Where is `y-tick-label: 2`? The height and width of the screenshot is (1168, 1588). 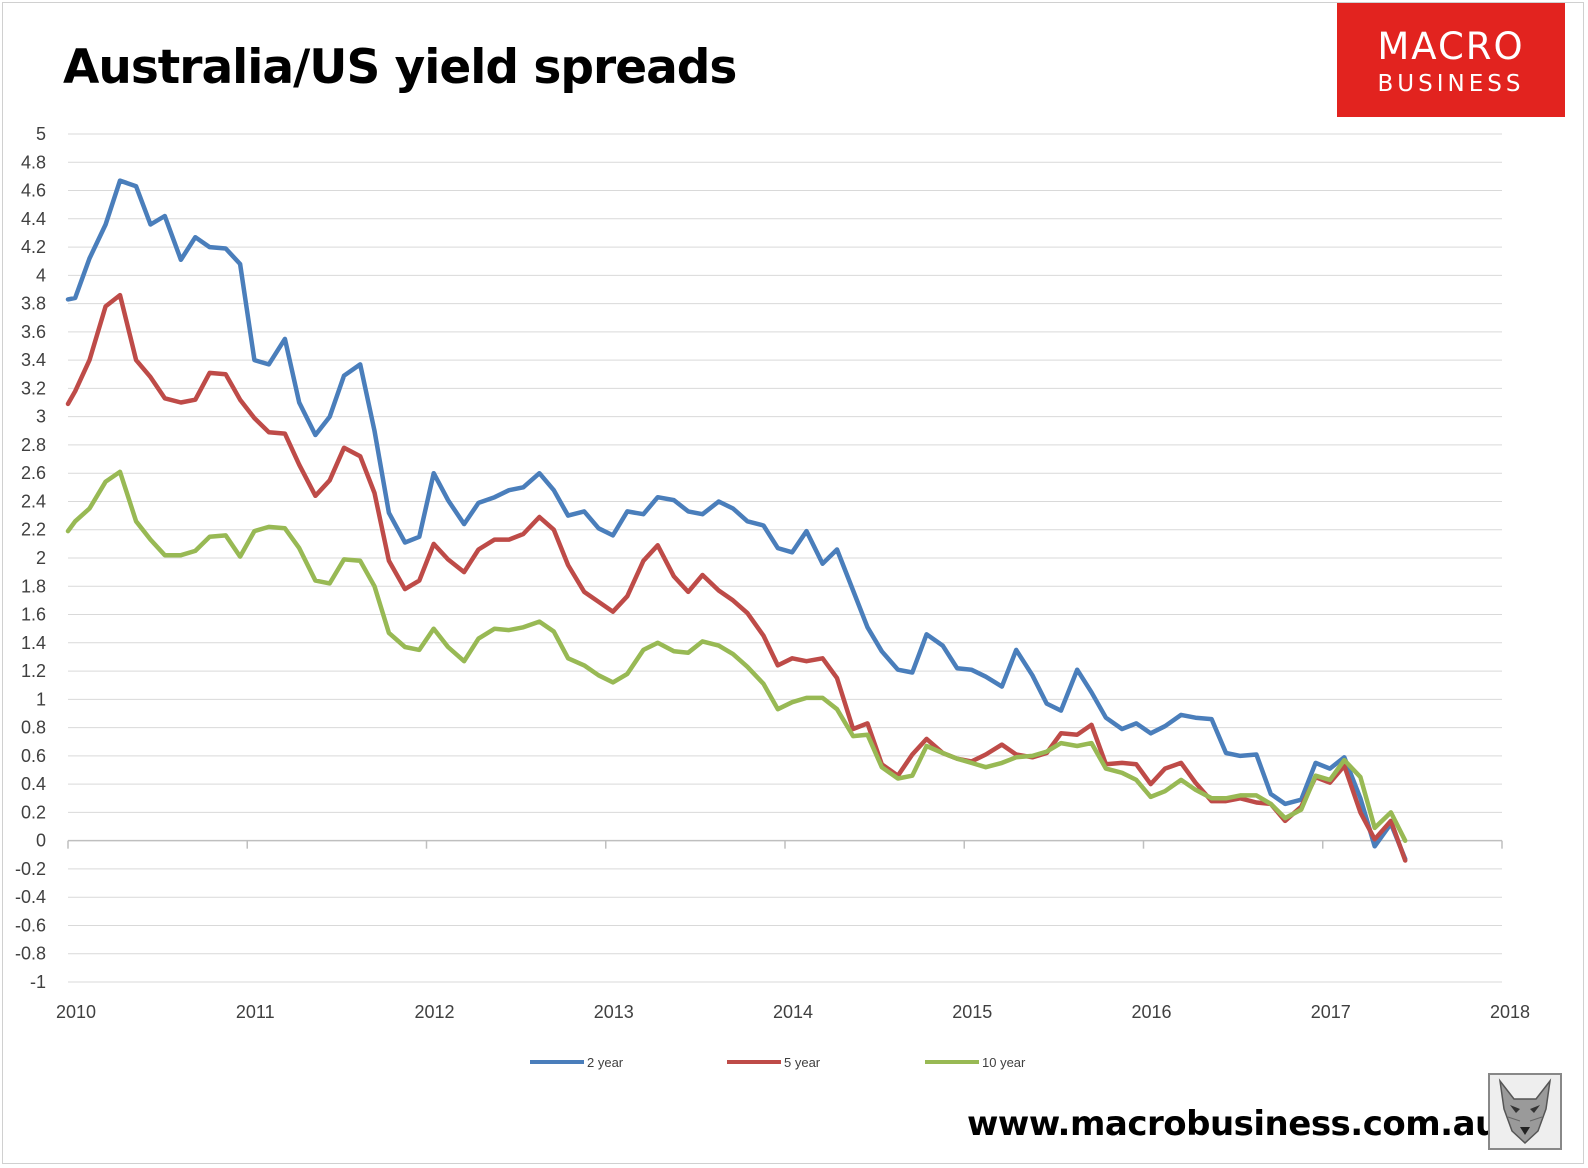
y-tick-label: 2 is located at coordinates (41, 558).